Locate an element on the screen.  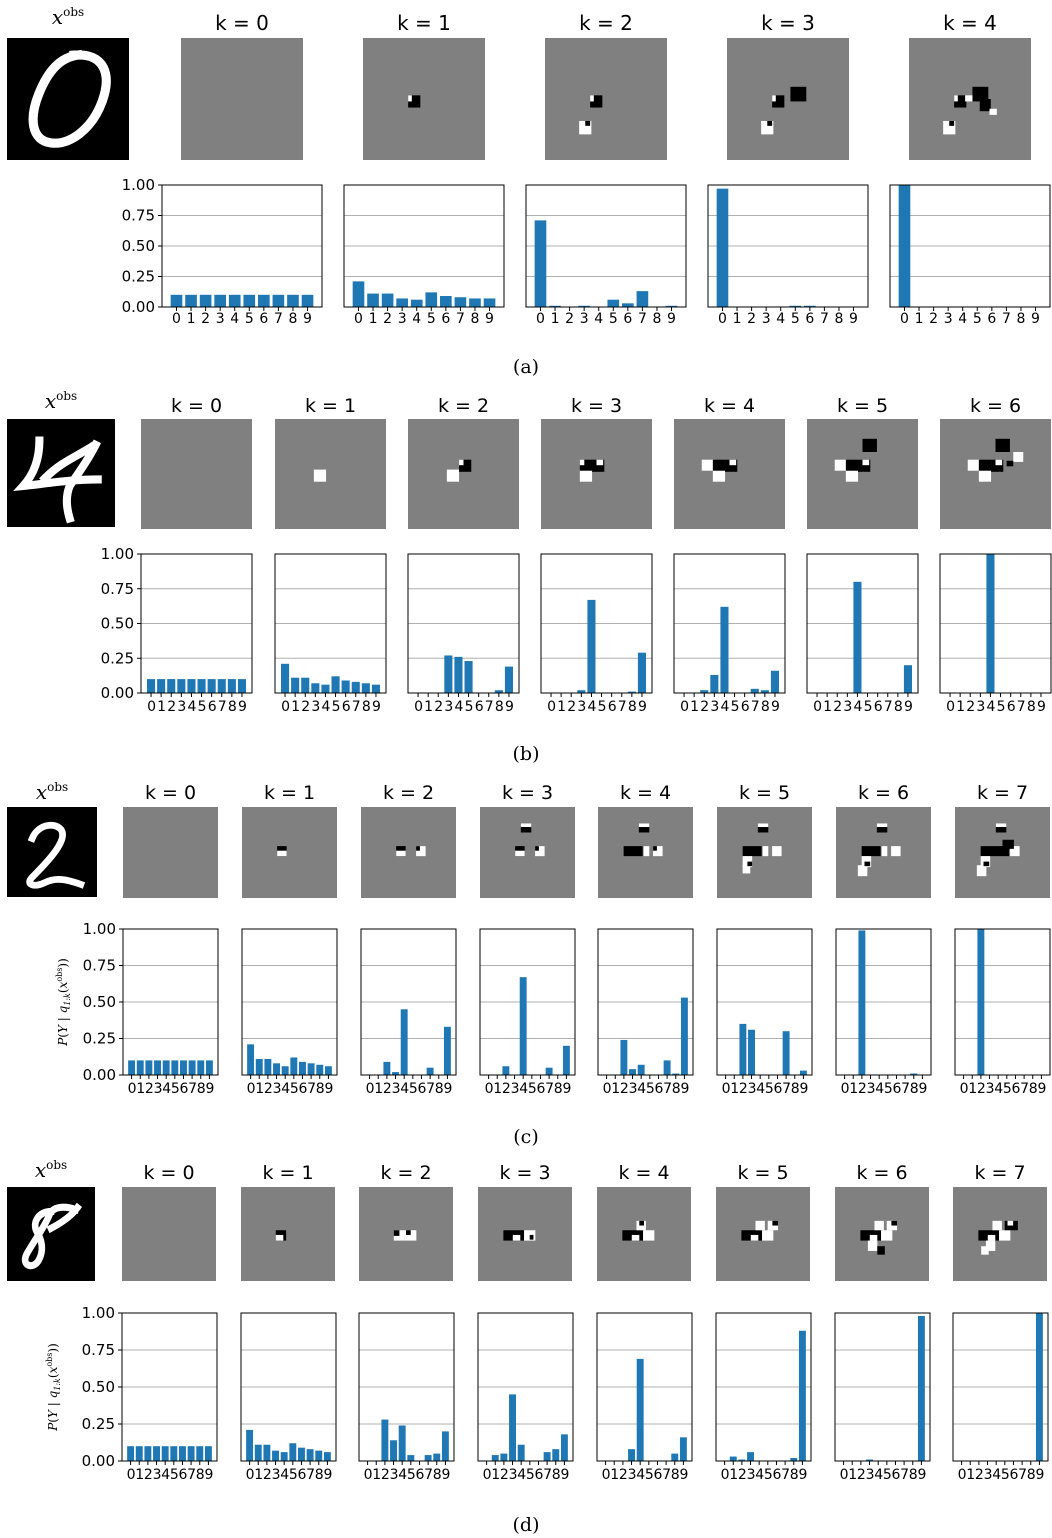
k-step-title: k = 5 is located at coordinates (762, 1173).